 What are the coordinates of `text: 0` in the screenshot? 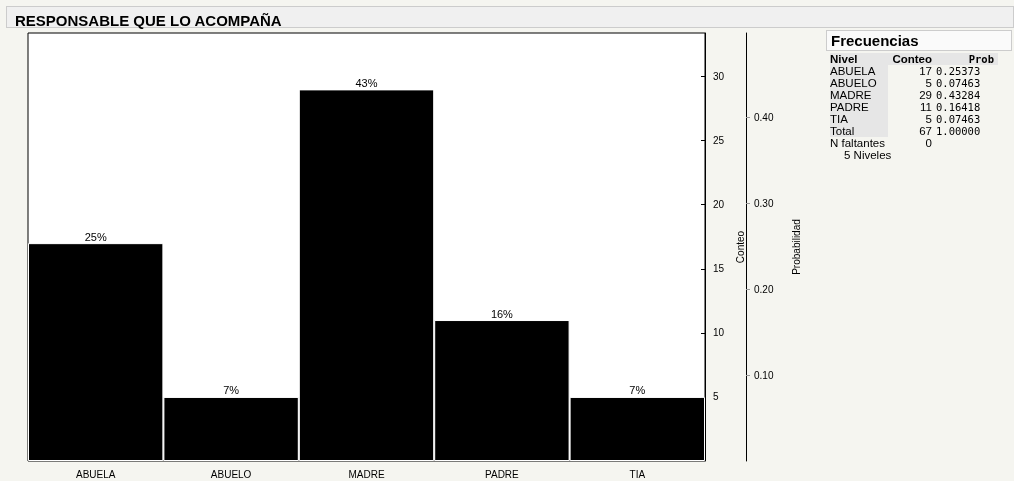 It's located at (928, 143).